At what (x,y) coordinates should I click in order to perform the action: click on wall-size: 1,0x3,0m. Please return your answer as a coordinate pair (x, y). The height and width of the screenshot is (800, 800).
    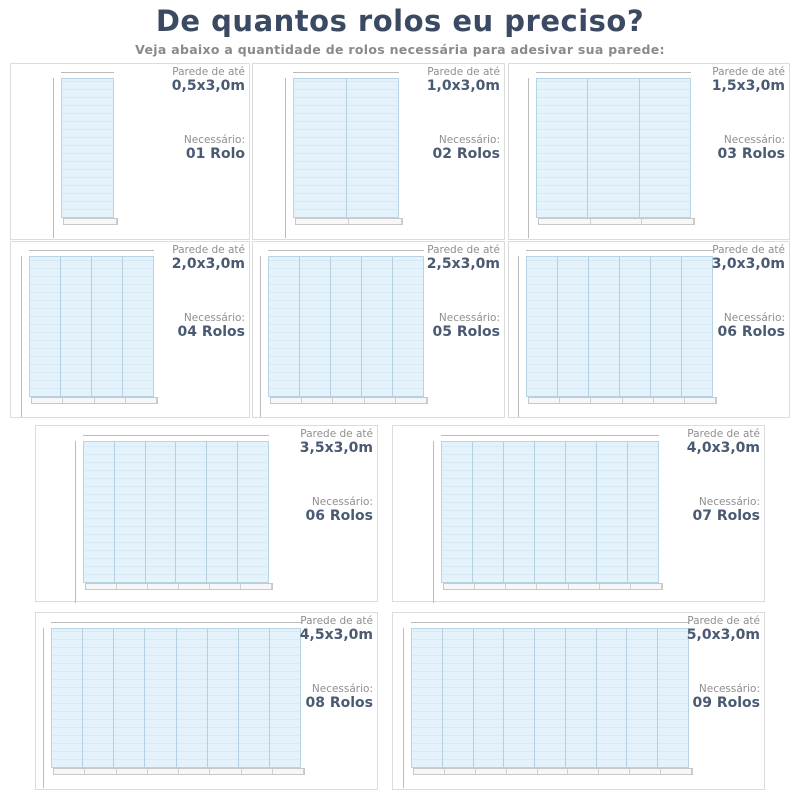
    Looking at the image, I should click on (463, 86).